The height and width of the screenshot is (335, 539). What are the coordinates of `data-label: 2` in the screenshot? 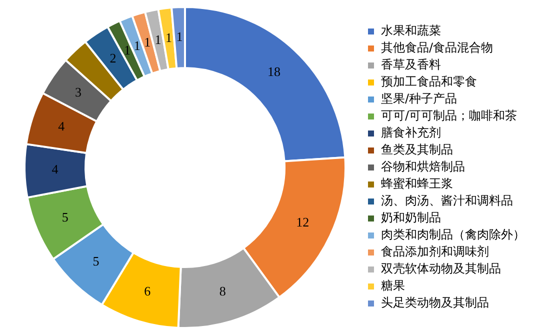 It's located at (113, 58).